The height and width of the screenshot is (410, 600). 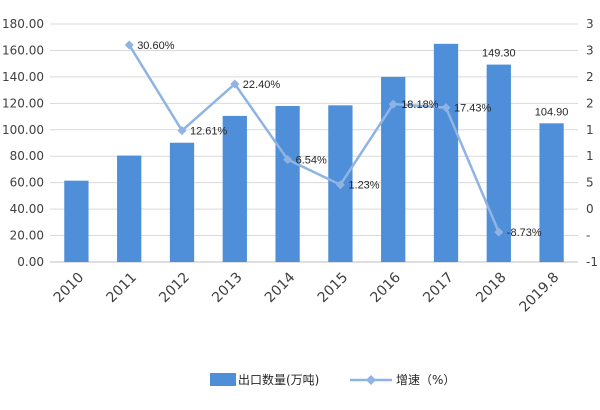 What do you see at coordinates (30, 262) in the screenshot?
I see `left-tick-label: 0.00` at bounding box center [30, 262].